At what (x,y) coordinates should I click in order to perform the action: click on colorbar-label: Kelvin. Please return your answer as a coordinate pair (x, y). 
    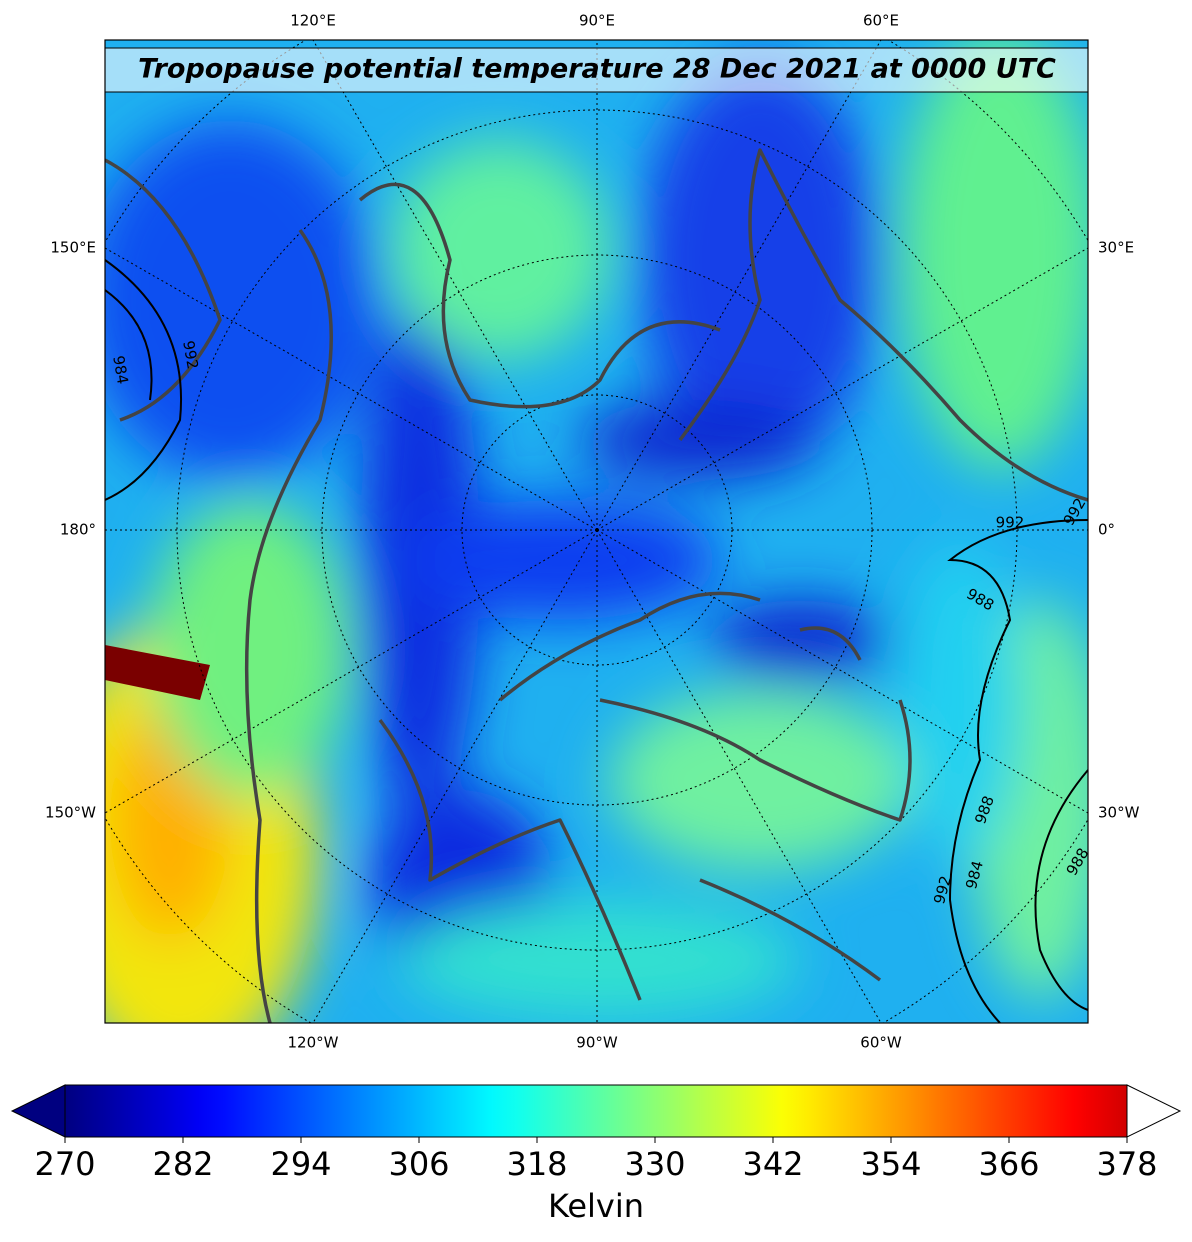
    Looking at the image, I should click on (596, 1206).